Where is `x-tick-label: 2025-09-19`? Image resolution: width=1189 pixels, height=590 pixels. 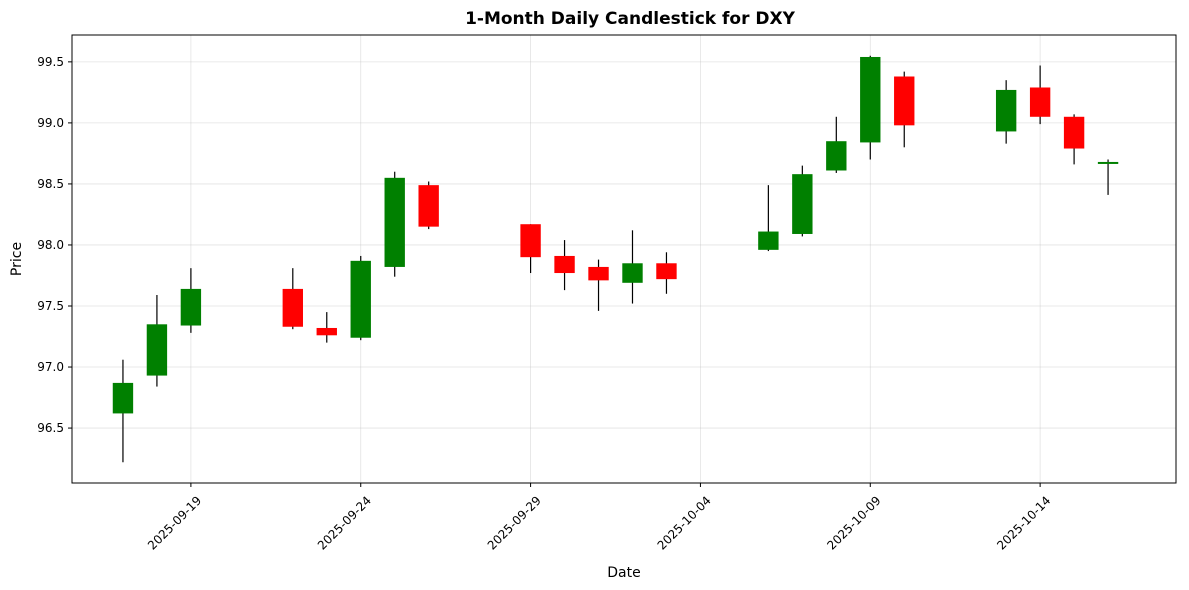
x-tick-label: 2025-09-19 is located at coordinates (174, 522).